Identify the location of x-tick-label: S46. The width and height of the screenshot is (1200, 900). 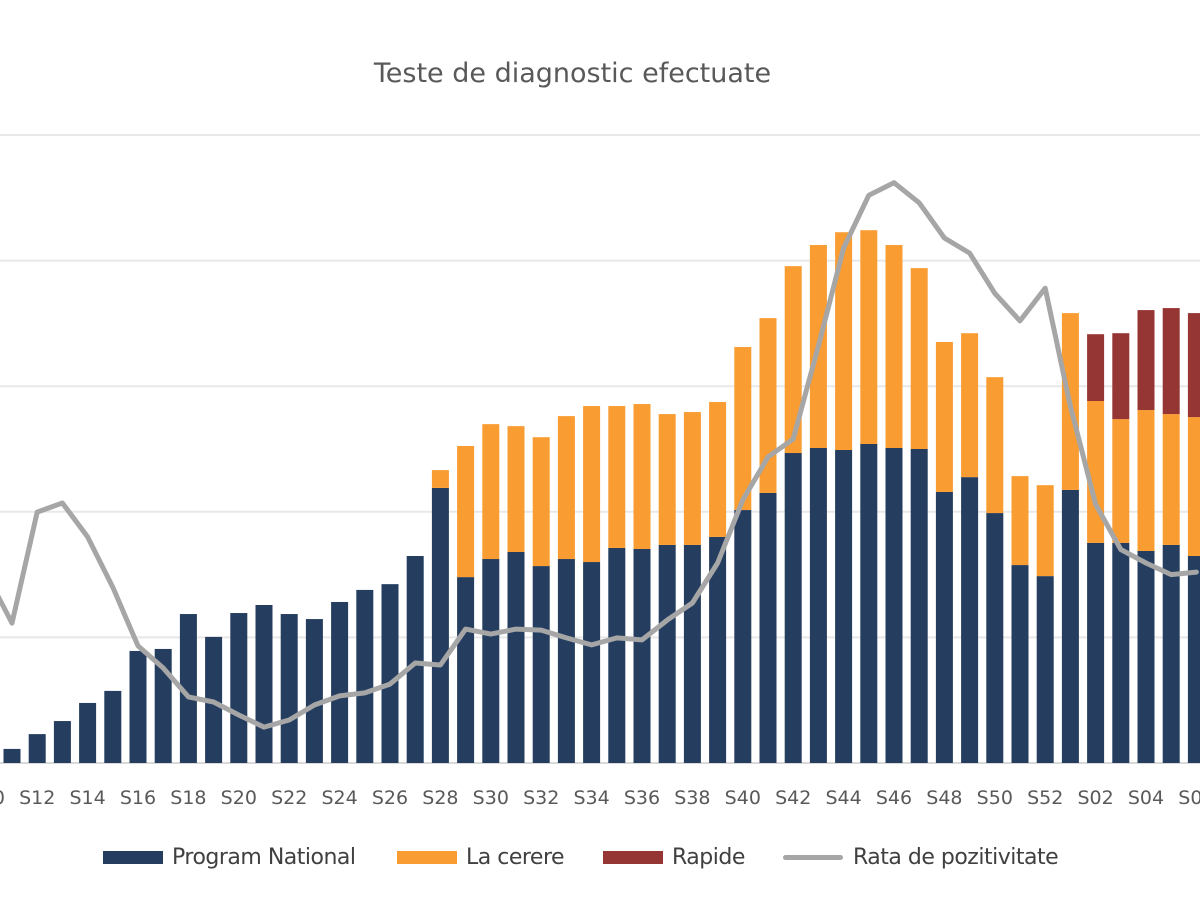
(894, 798).